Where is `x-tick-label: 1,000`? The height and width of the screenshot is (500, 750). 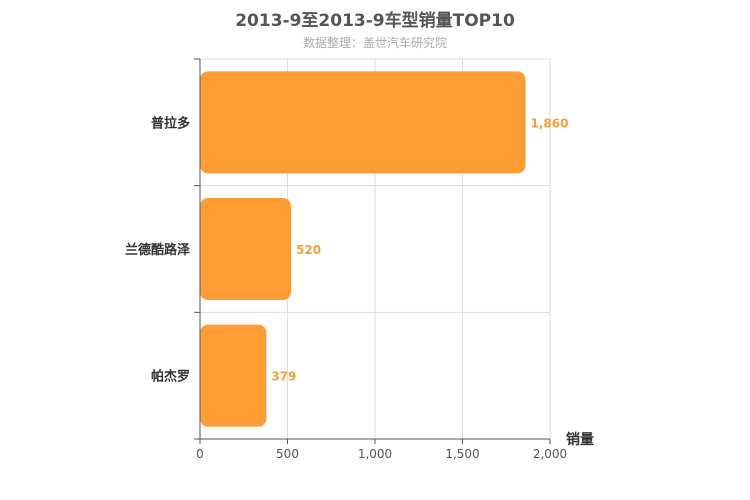
x-tick-label: 1,000 is located at coordinates (375, 454).